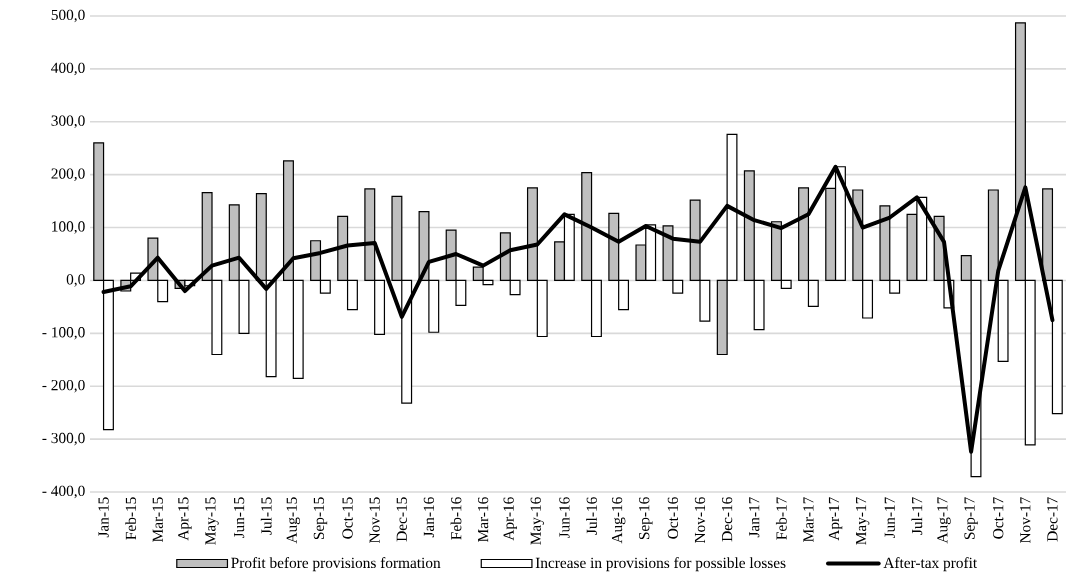 The image size is (1071, 581). Describe the element at coordinates (998, 518) in the screenshot. I see `x-tick-label: Oct-17` at that location.